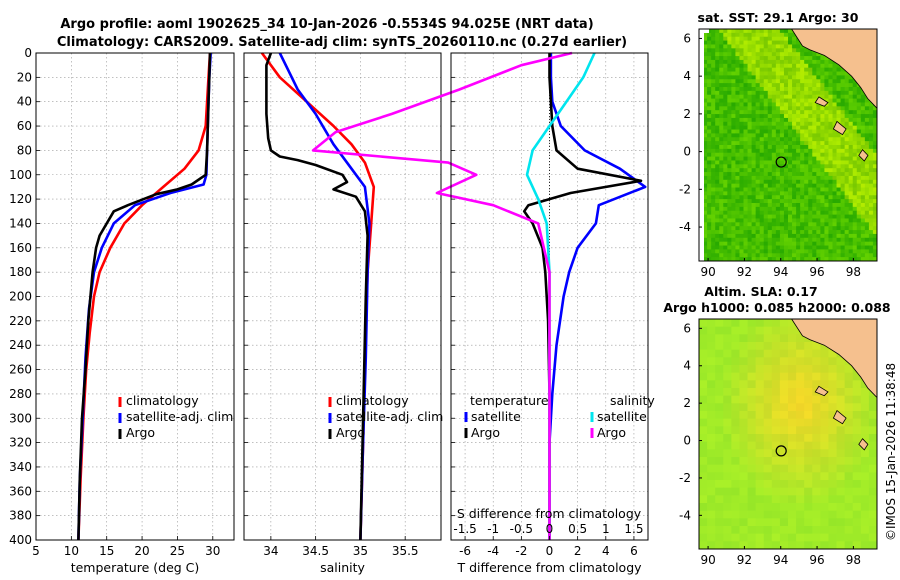  What do you see at coordinates (550, 529) in the screenshot?
I see `secondary-tick-label: 0` at bounding box center [550, 529].